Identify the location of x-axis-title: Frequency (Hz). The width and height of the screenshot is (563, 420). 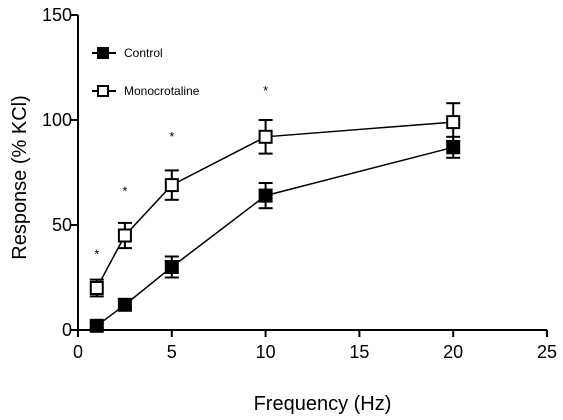
(323, 404).